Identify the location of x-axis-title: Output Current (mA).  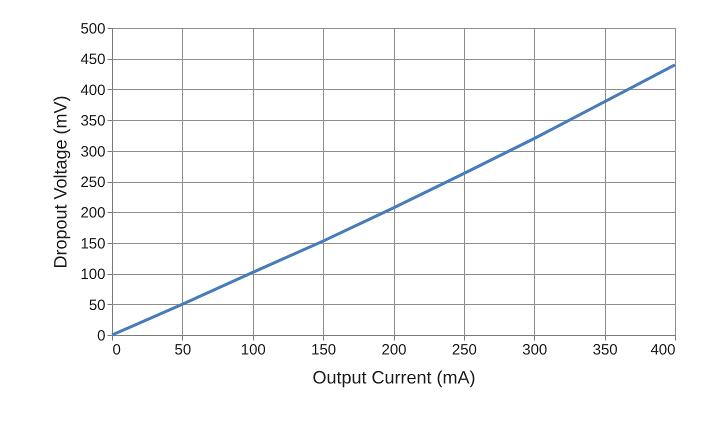
(394, 378).